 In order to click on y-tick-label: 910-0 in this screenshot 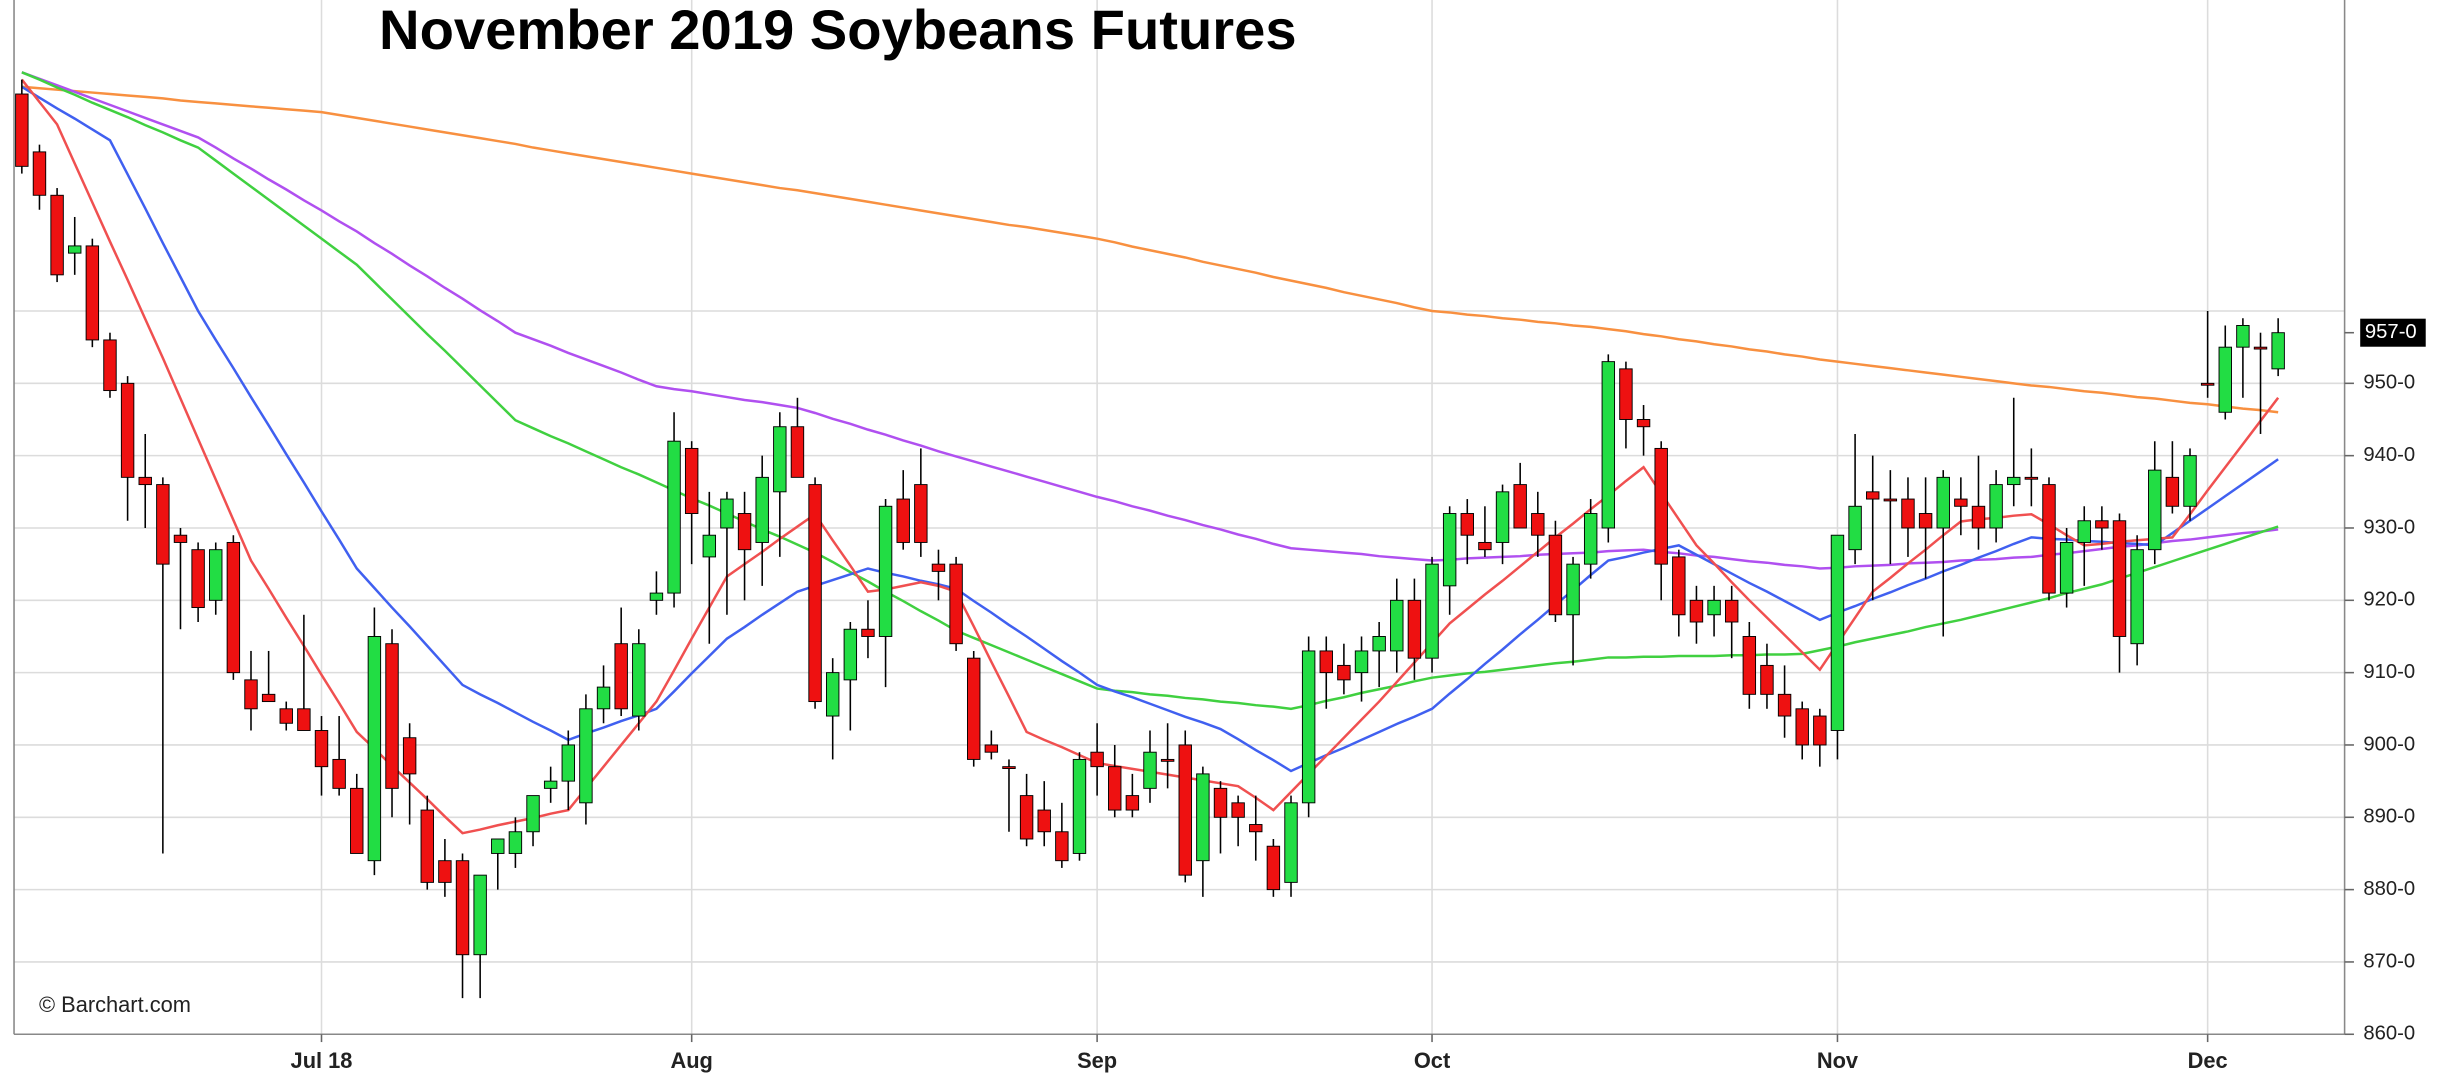, I will do `click(2389, 672)`.